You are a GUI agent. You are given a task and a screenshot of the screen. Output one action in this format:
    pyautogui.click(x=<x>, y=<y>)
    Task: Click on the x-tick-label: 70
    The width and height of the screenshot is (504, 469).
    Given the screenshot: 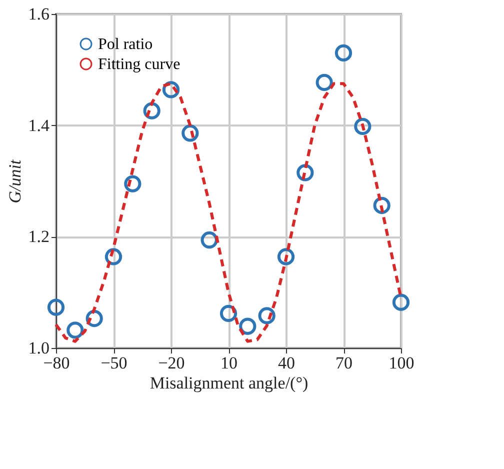 What is the action you would take?
    pyautogui.click(x=344, y=363)
    